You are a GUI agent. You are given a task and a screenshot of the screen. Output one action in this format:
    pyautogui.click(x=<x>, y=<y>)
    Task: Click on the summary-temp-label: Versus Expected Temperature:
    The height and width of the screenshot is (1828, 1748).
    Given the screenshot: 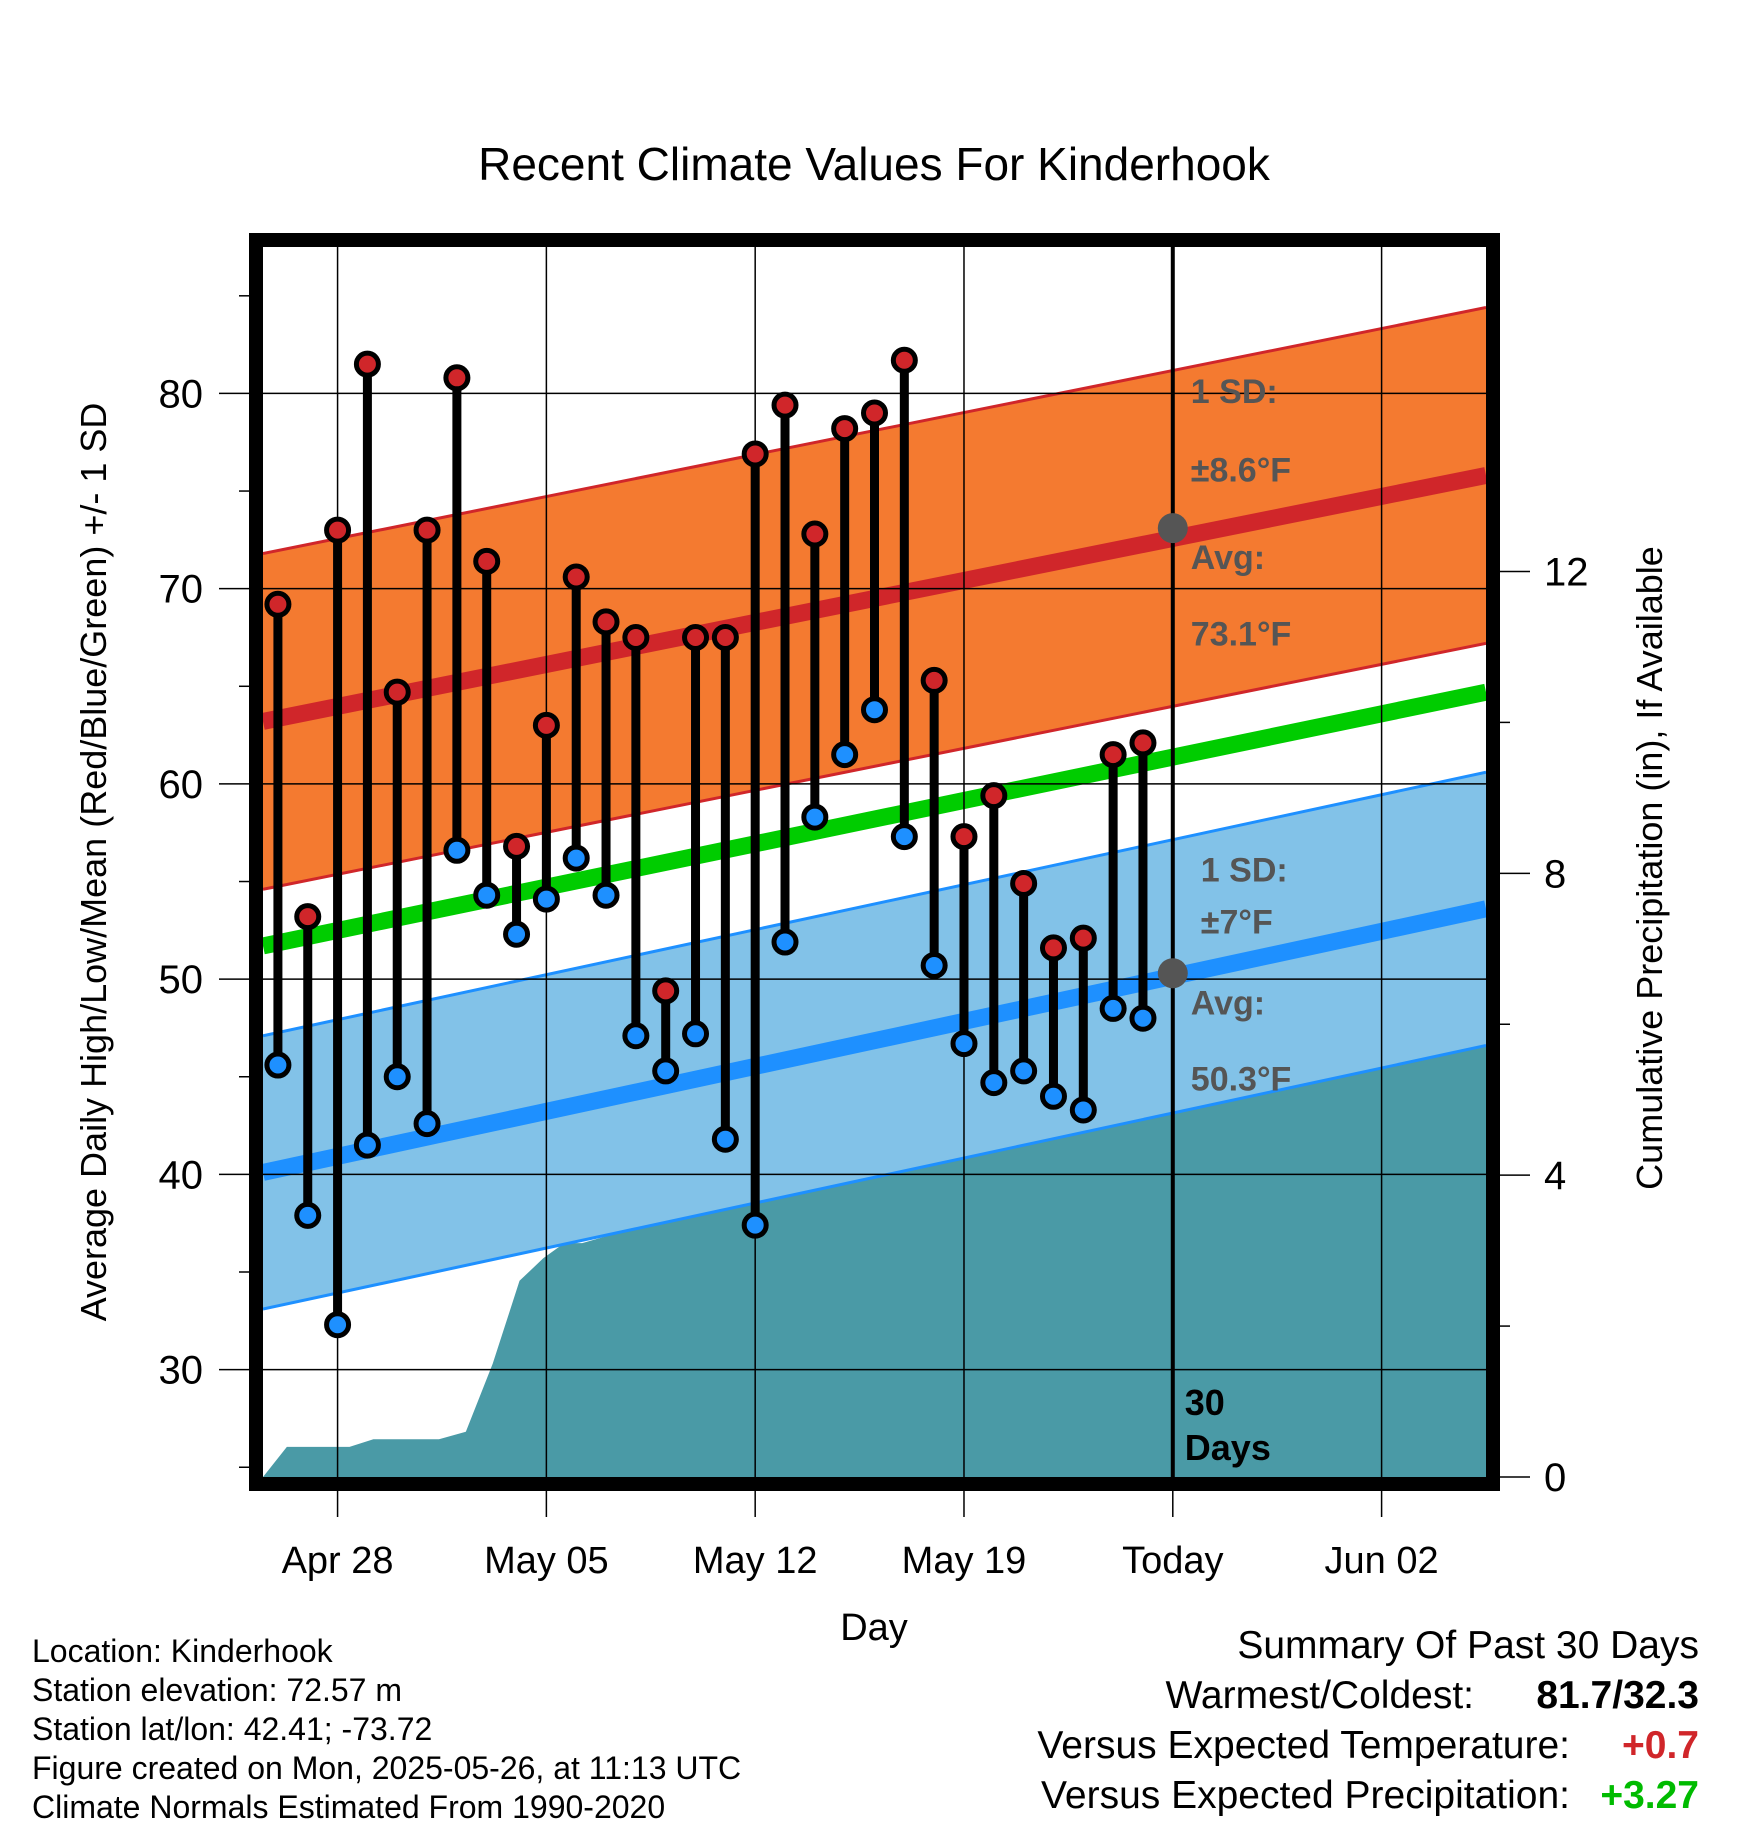 What is the action you would take?
    pyautogui.click(x=1303, y=1745)
    